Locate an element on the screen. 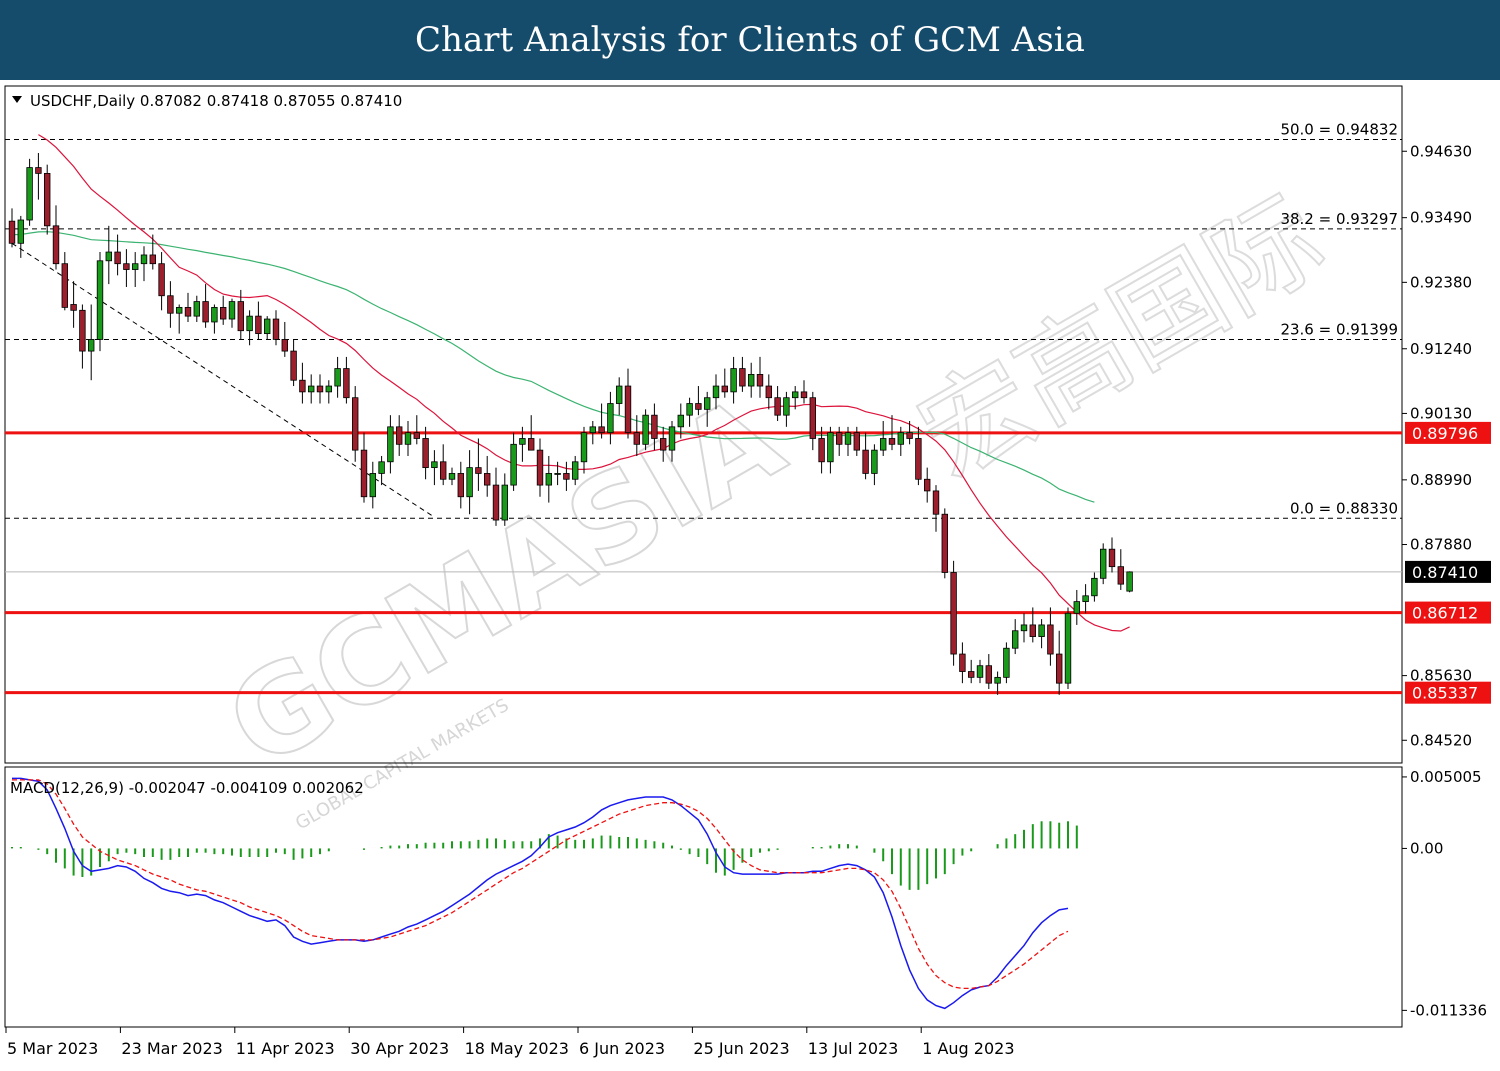 The width and height of the screenshot is (1500, 1071). macd-y-tick-label: -0.011336 is located at coordinates (1448, 1010).